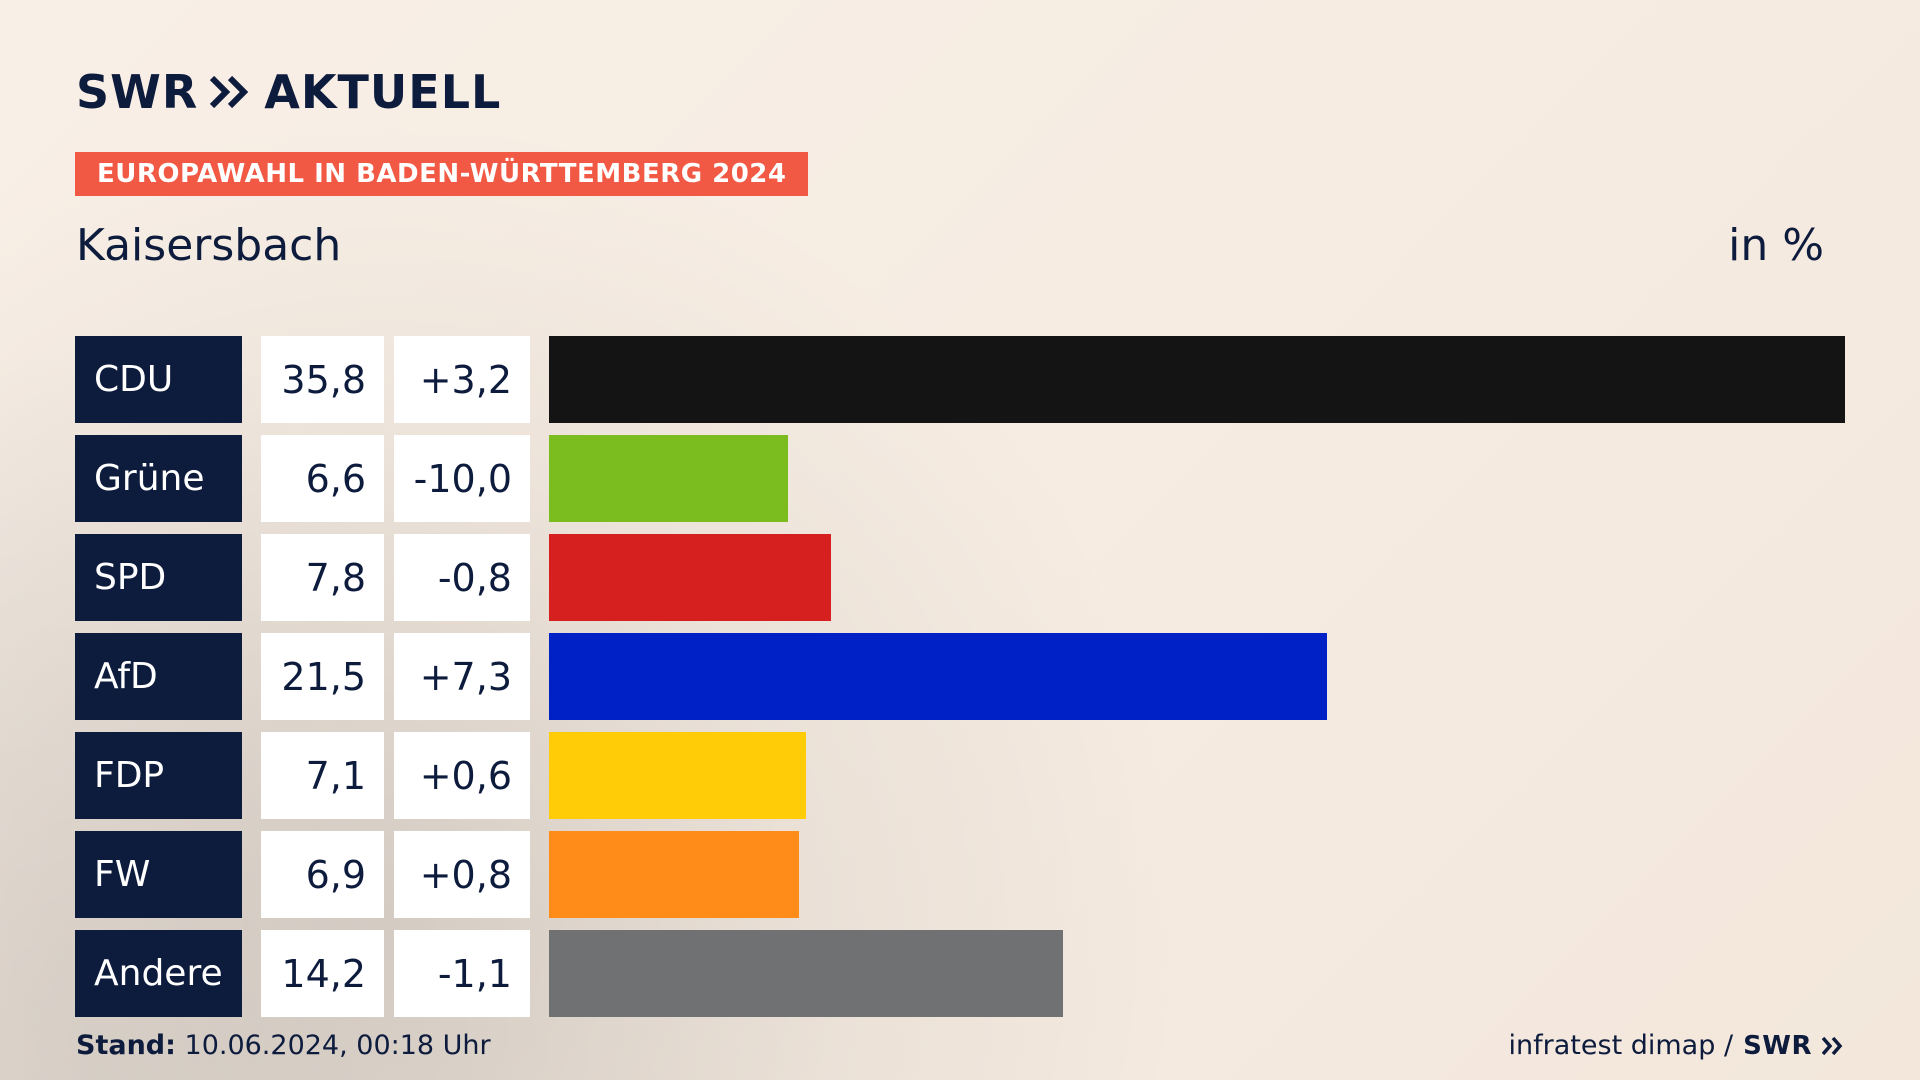 The height and width of the screenshot is (1080, 1920). I want to click on logo-brand: SWR, so click(137, 92).